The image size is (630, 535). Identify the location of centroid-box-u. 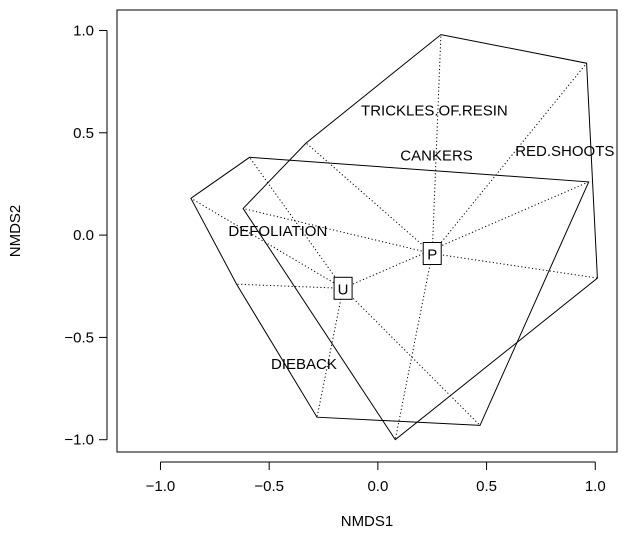
(343, 288).